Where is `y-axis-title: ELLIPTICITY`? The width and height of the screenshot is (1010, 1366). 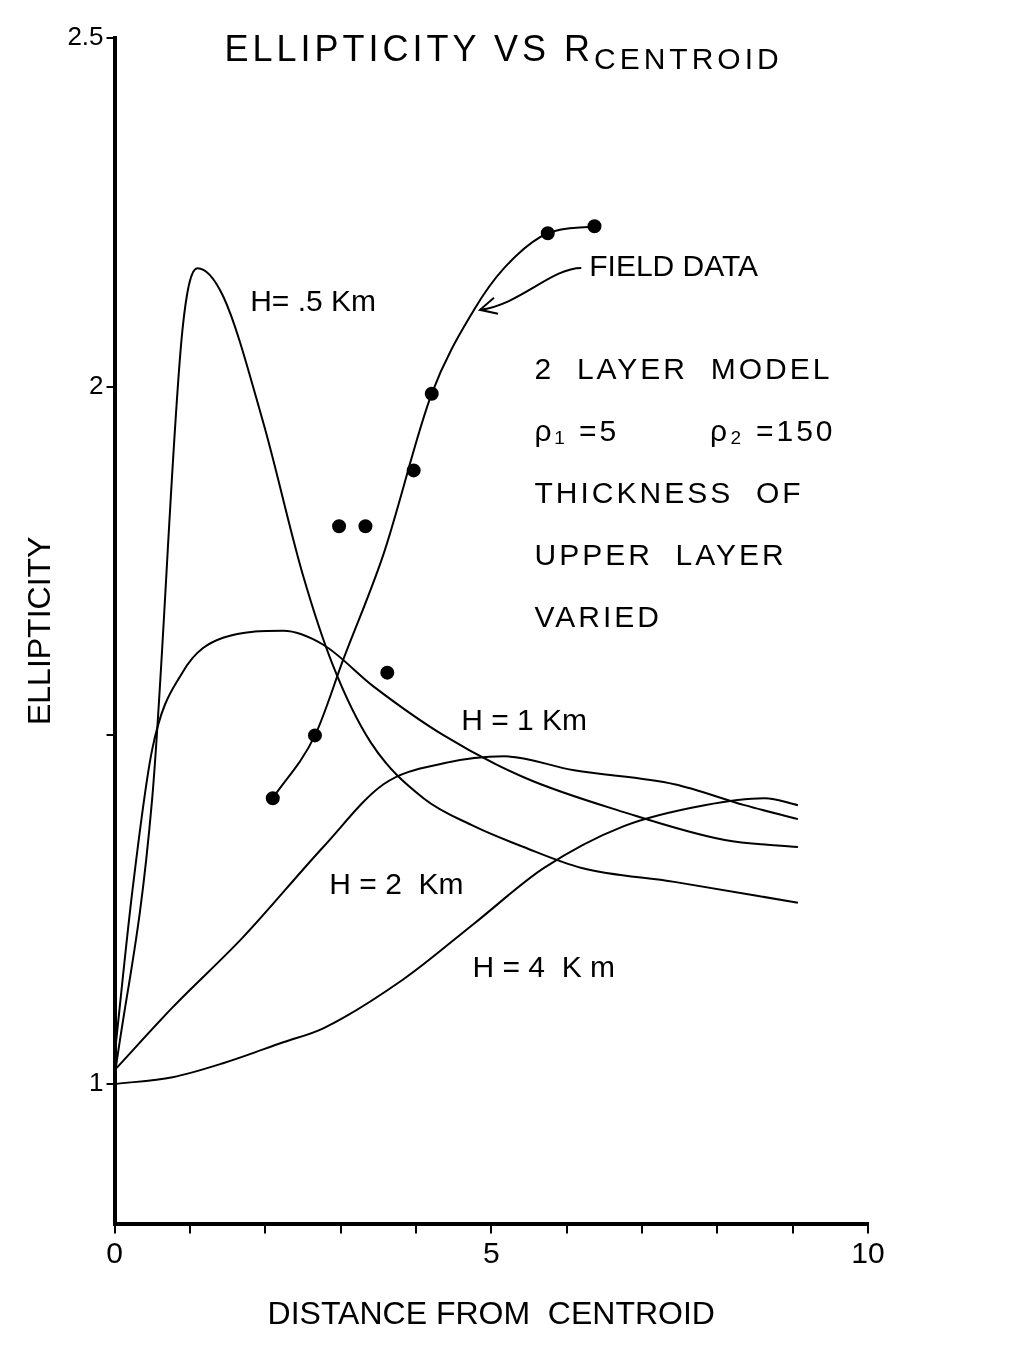 y-axis-title: ELLIPTICITY is located at coordinates (39, 631).